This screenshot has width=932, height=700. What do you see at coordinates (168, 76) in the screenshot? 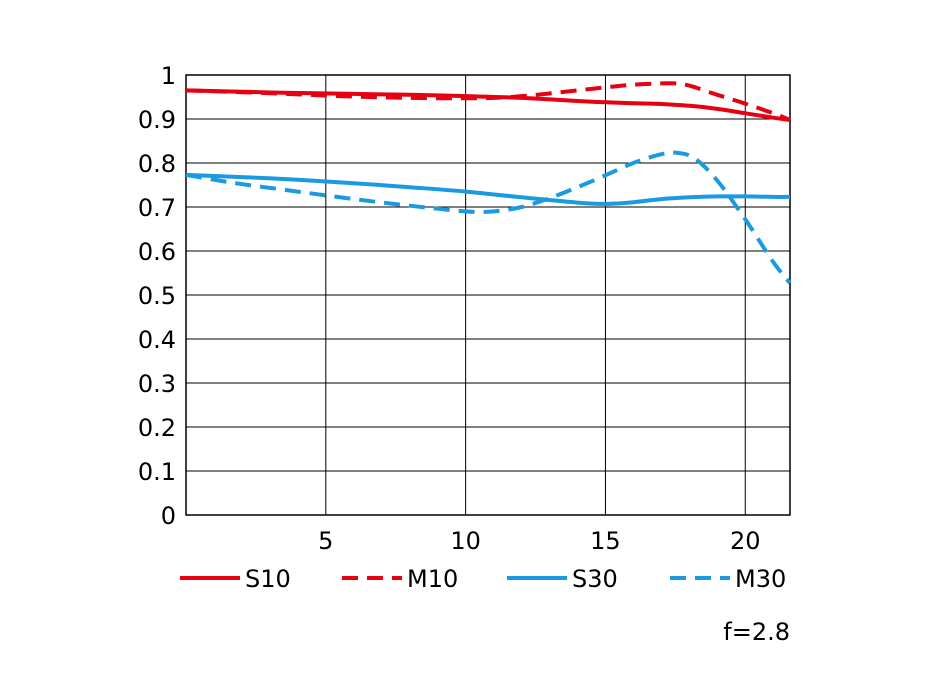
I see `y-tick-label: 1` at bounding box center [168, 76].